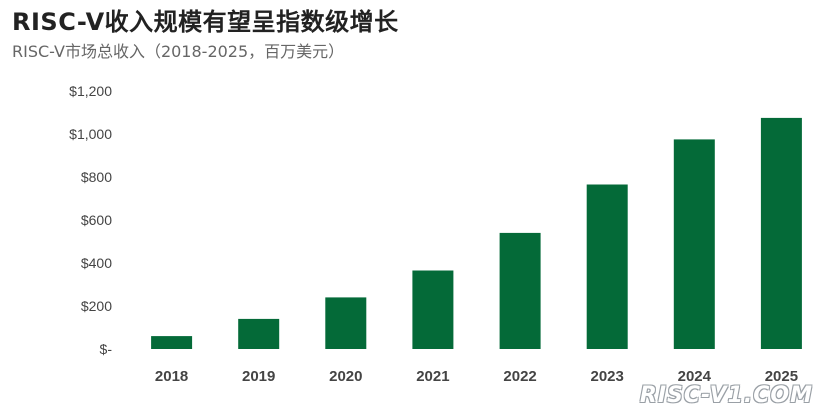  Describe the element at coordinates (96, 177) in the screenshot. I see `y-tick-label: $800` at that location.